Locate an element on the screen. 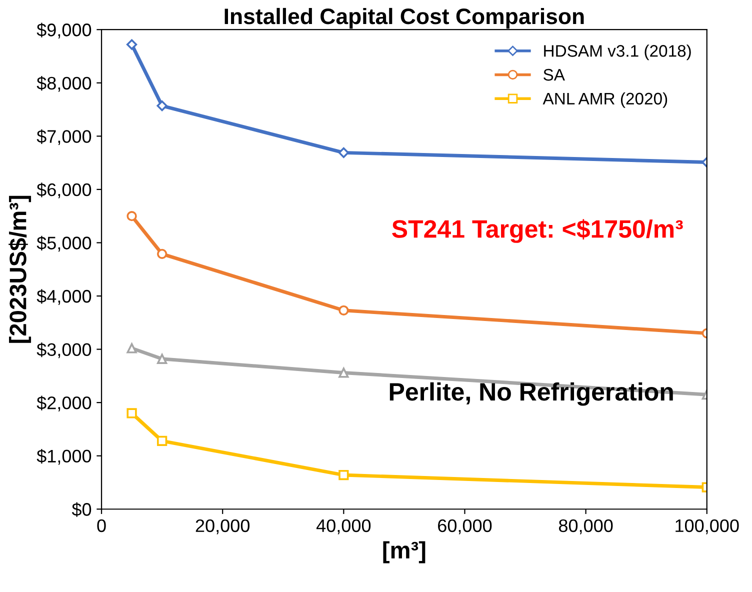 This screenshot has height=592, width=752. y-tick-label: $0 is located at coordinates (82, 509).